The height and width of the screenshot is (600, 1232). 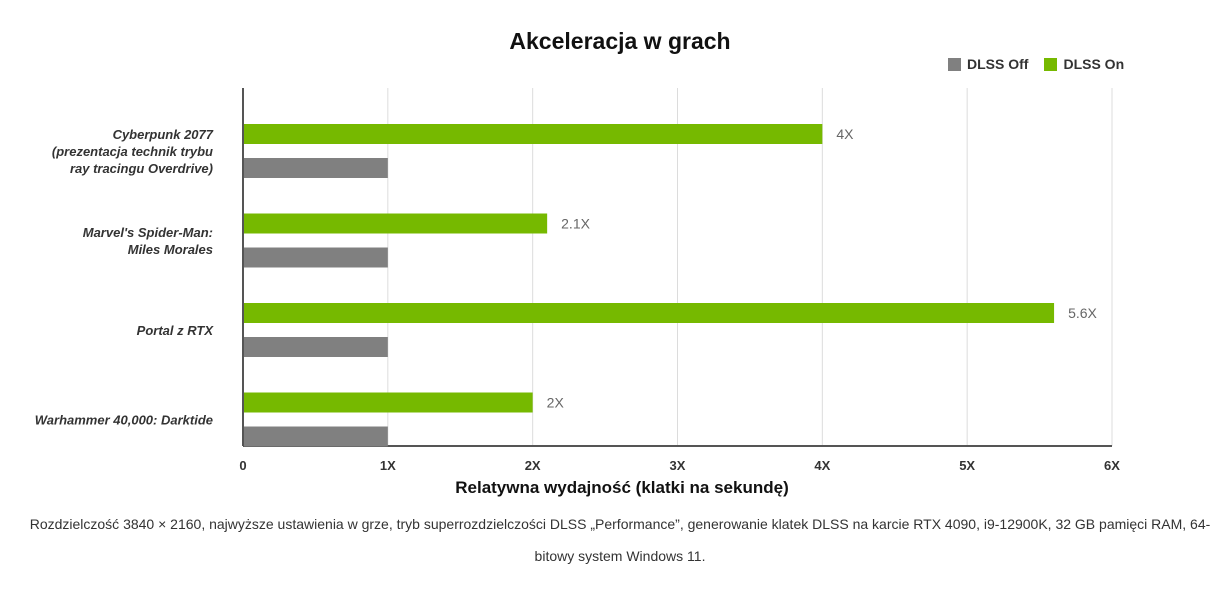 I want to click on category-label: (prezentacja technik trybu, so click(x=132, y=151).